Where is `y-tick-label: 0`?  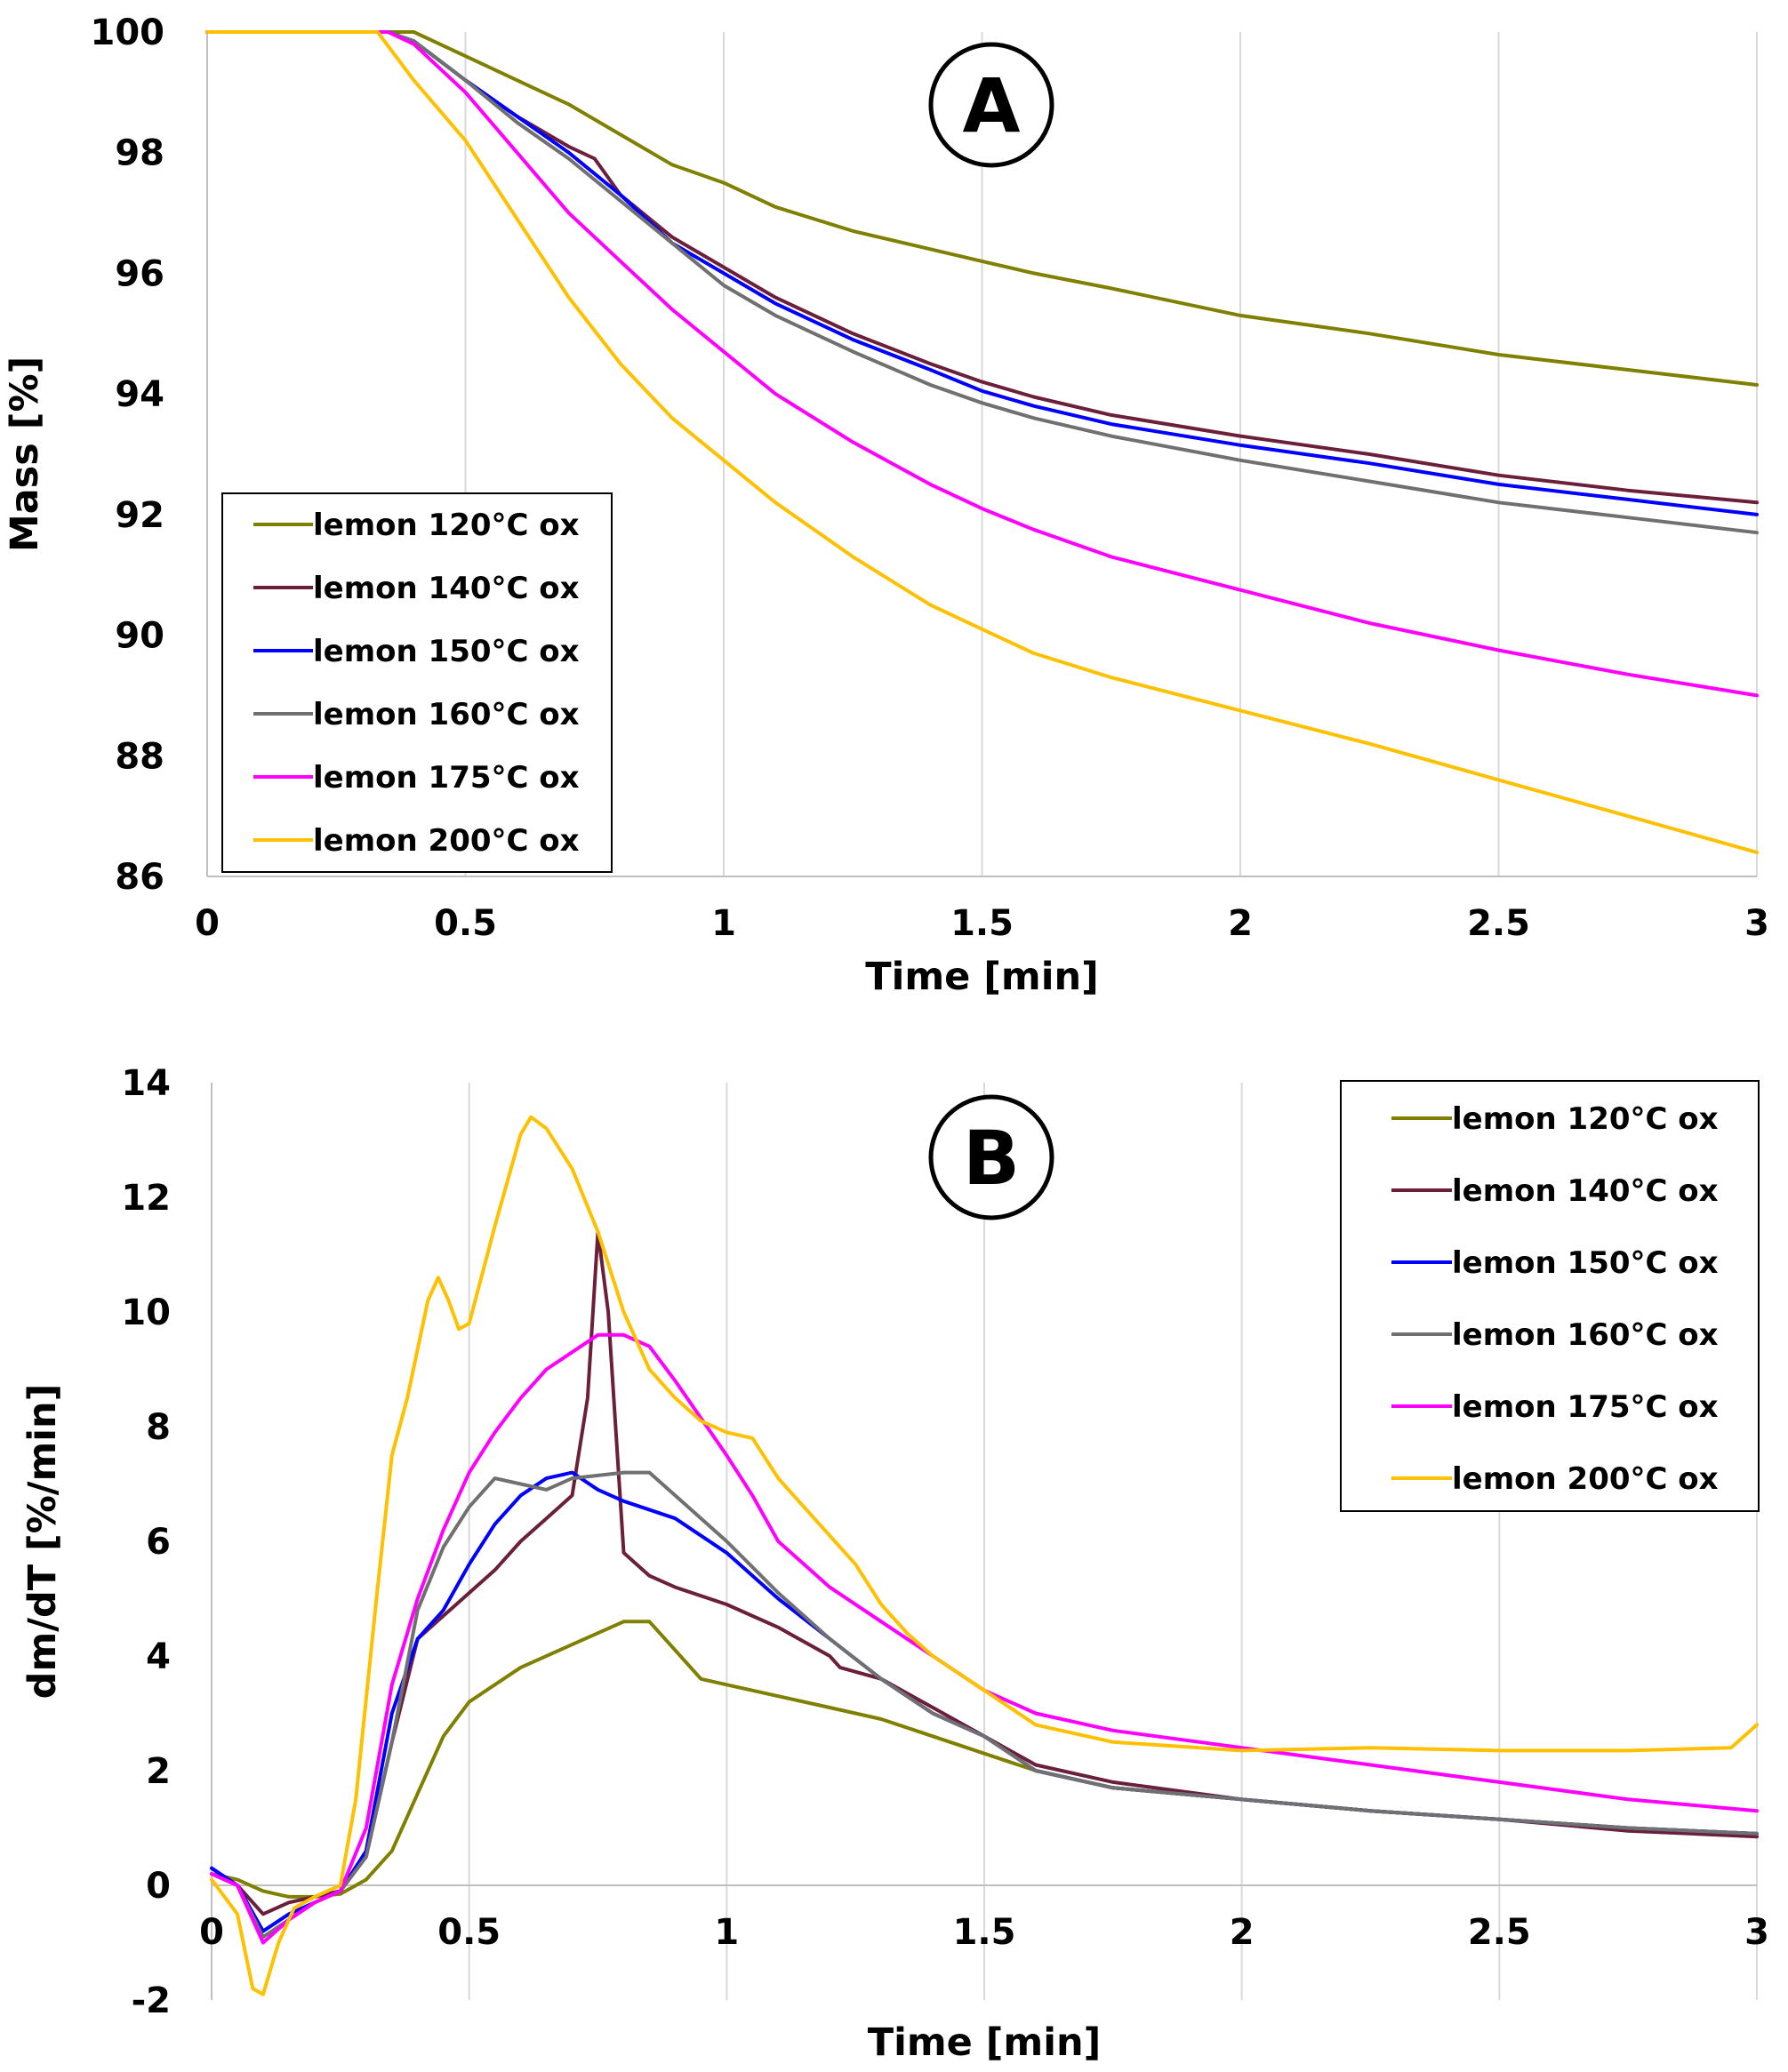 y-tick-label: 0 is located at coordinates (159, 1886).